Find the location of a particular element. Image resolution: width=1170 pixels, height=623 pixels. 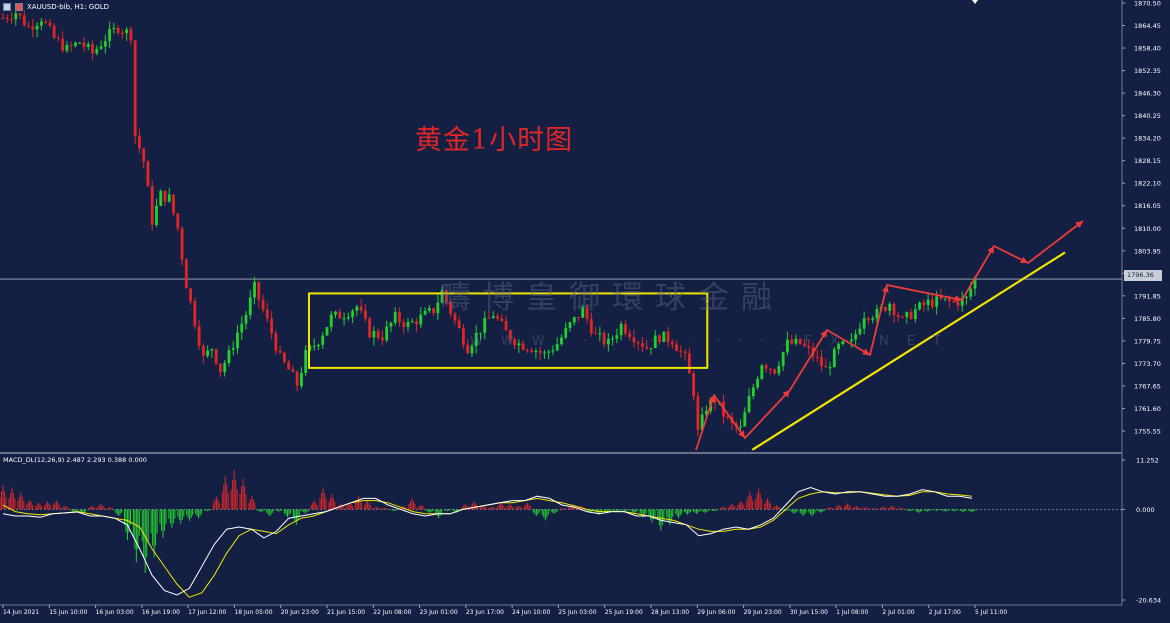

scroll-marker is located at coordinates (975, 2).